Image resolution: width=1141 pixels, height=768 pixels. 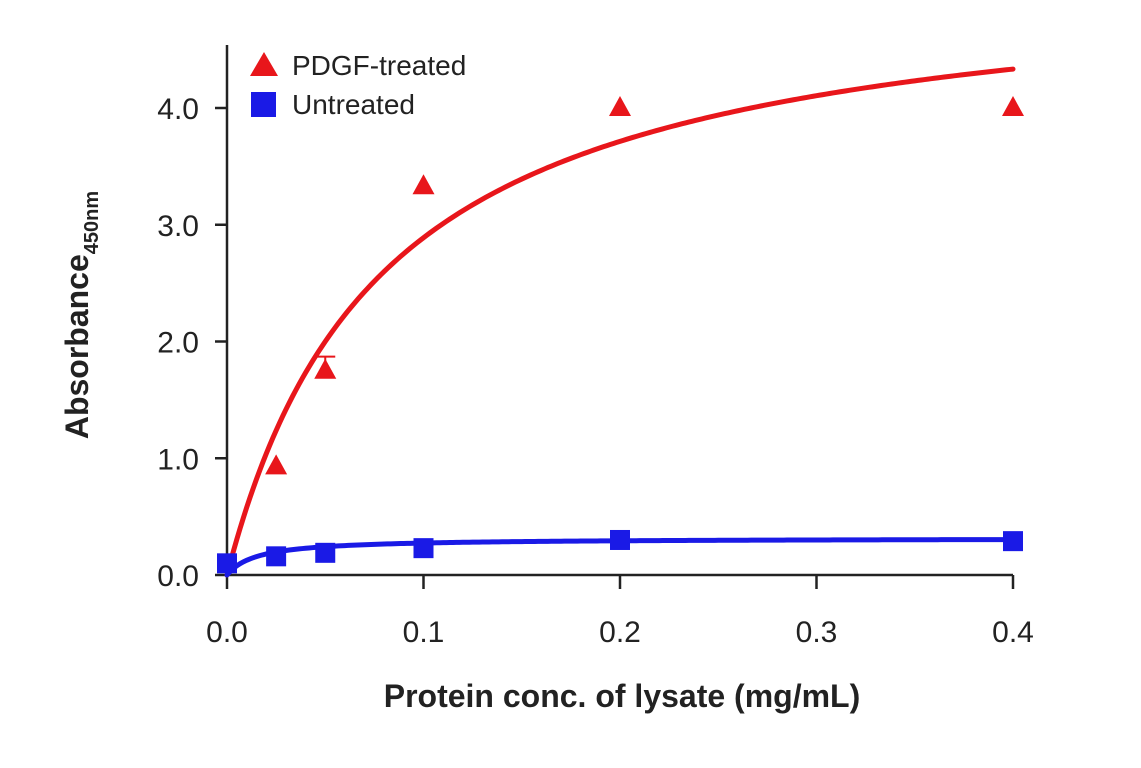 I want to click on legend: PDGF-treated Untreated, so click(x=358, y=85).